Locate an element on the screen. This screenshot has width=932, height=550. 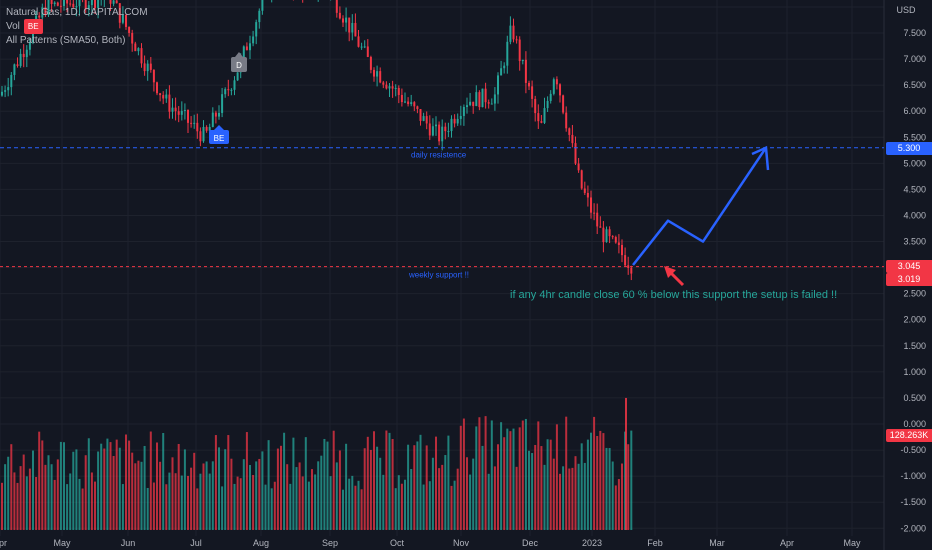
price-tick-label: 7.500 is located at coordinates (914, 33).